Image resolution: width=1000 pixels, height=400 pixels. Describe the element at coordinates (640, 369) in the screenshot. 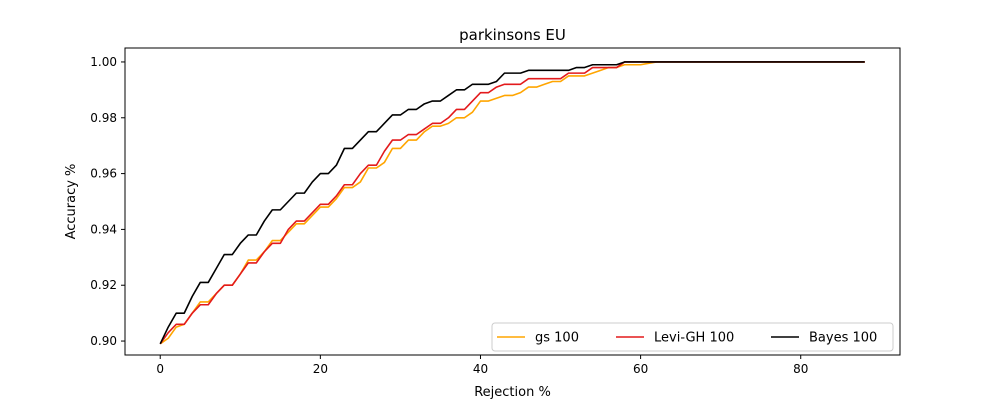

I see `x-tick-label: 60` at that location.